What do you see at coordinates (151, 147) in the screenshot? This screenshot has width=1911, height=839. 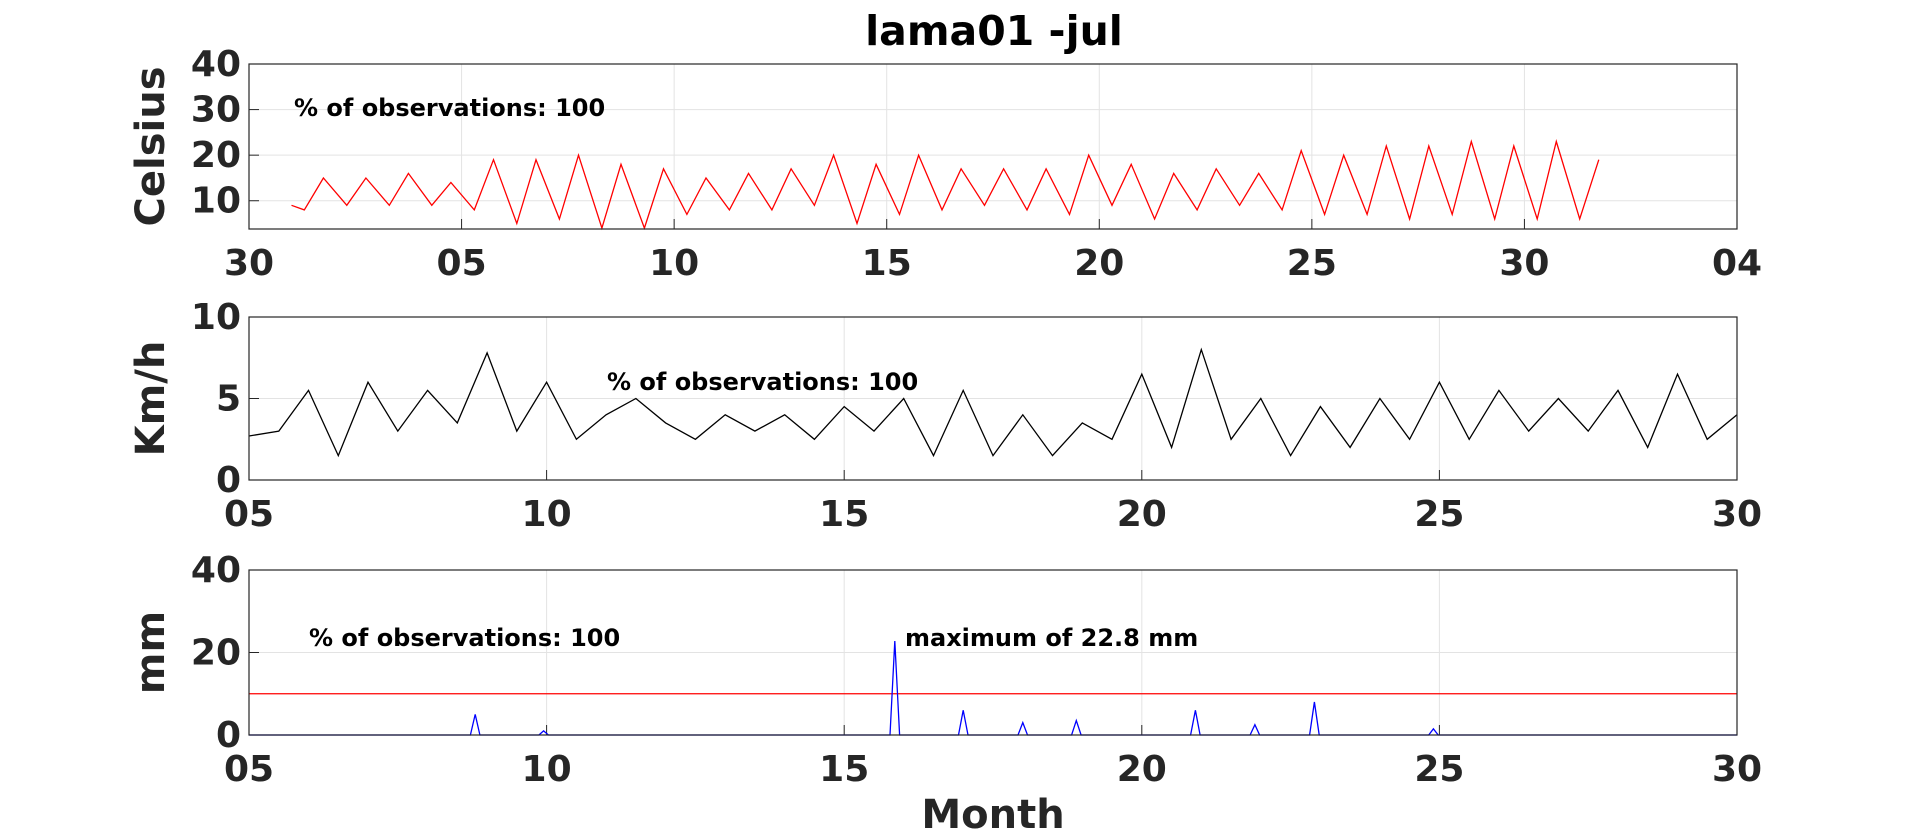 I see `y-axis-label: Celsius` at bounding box center [151, 147].